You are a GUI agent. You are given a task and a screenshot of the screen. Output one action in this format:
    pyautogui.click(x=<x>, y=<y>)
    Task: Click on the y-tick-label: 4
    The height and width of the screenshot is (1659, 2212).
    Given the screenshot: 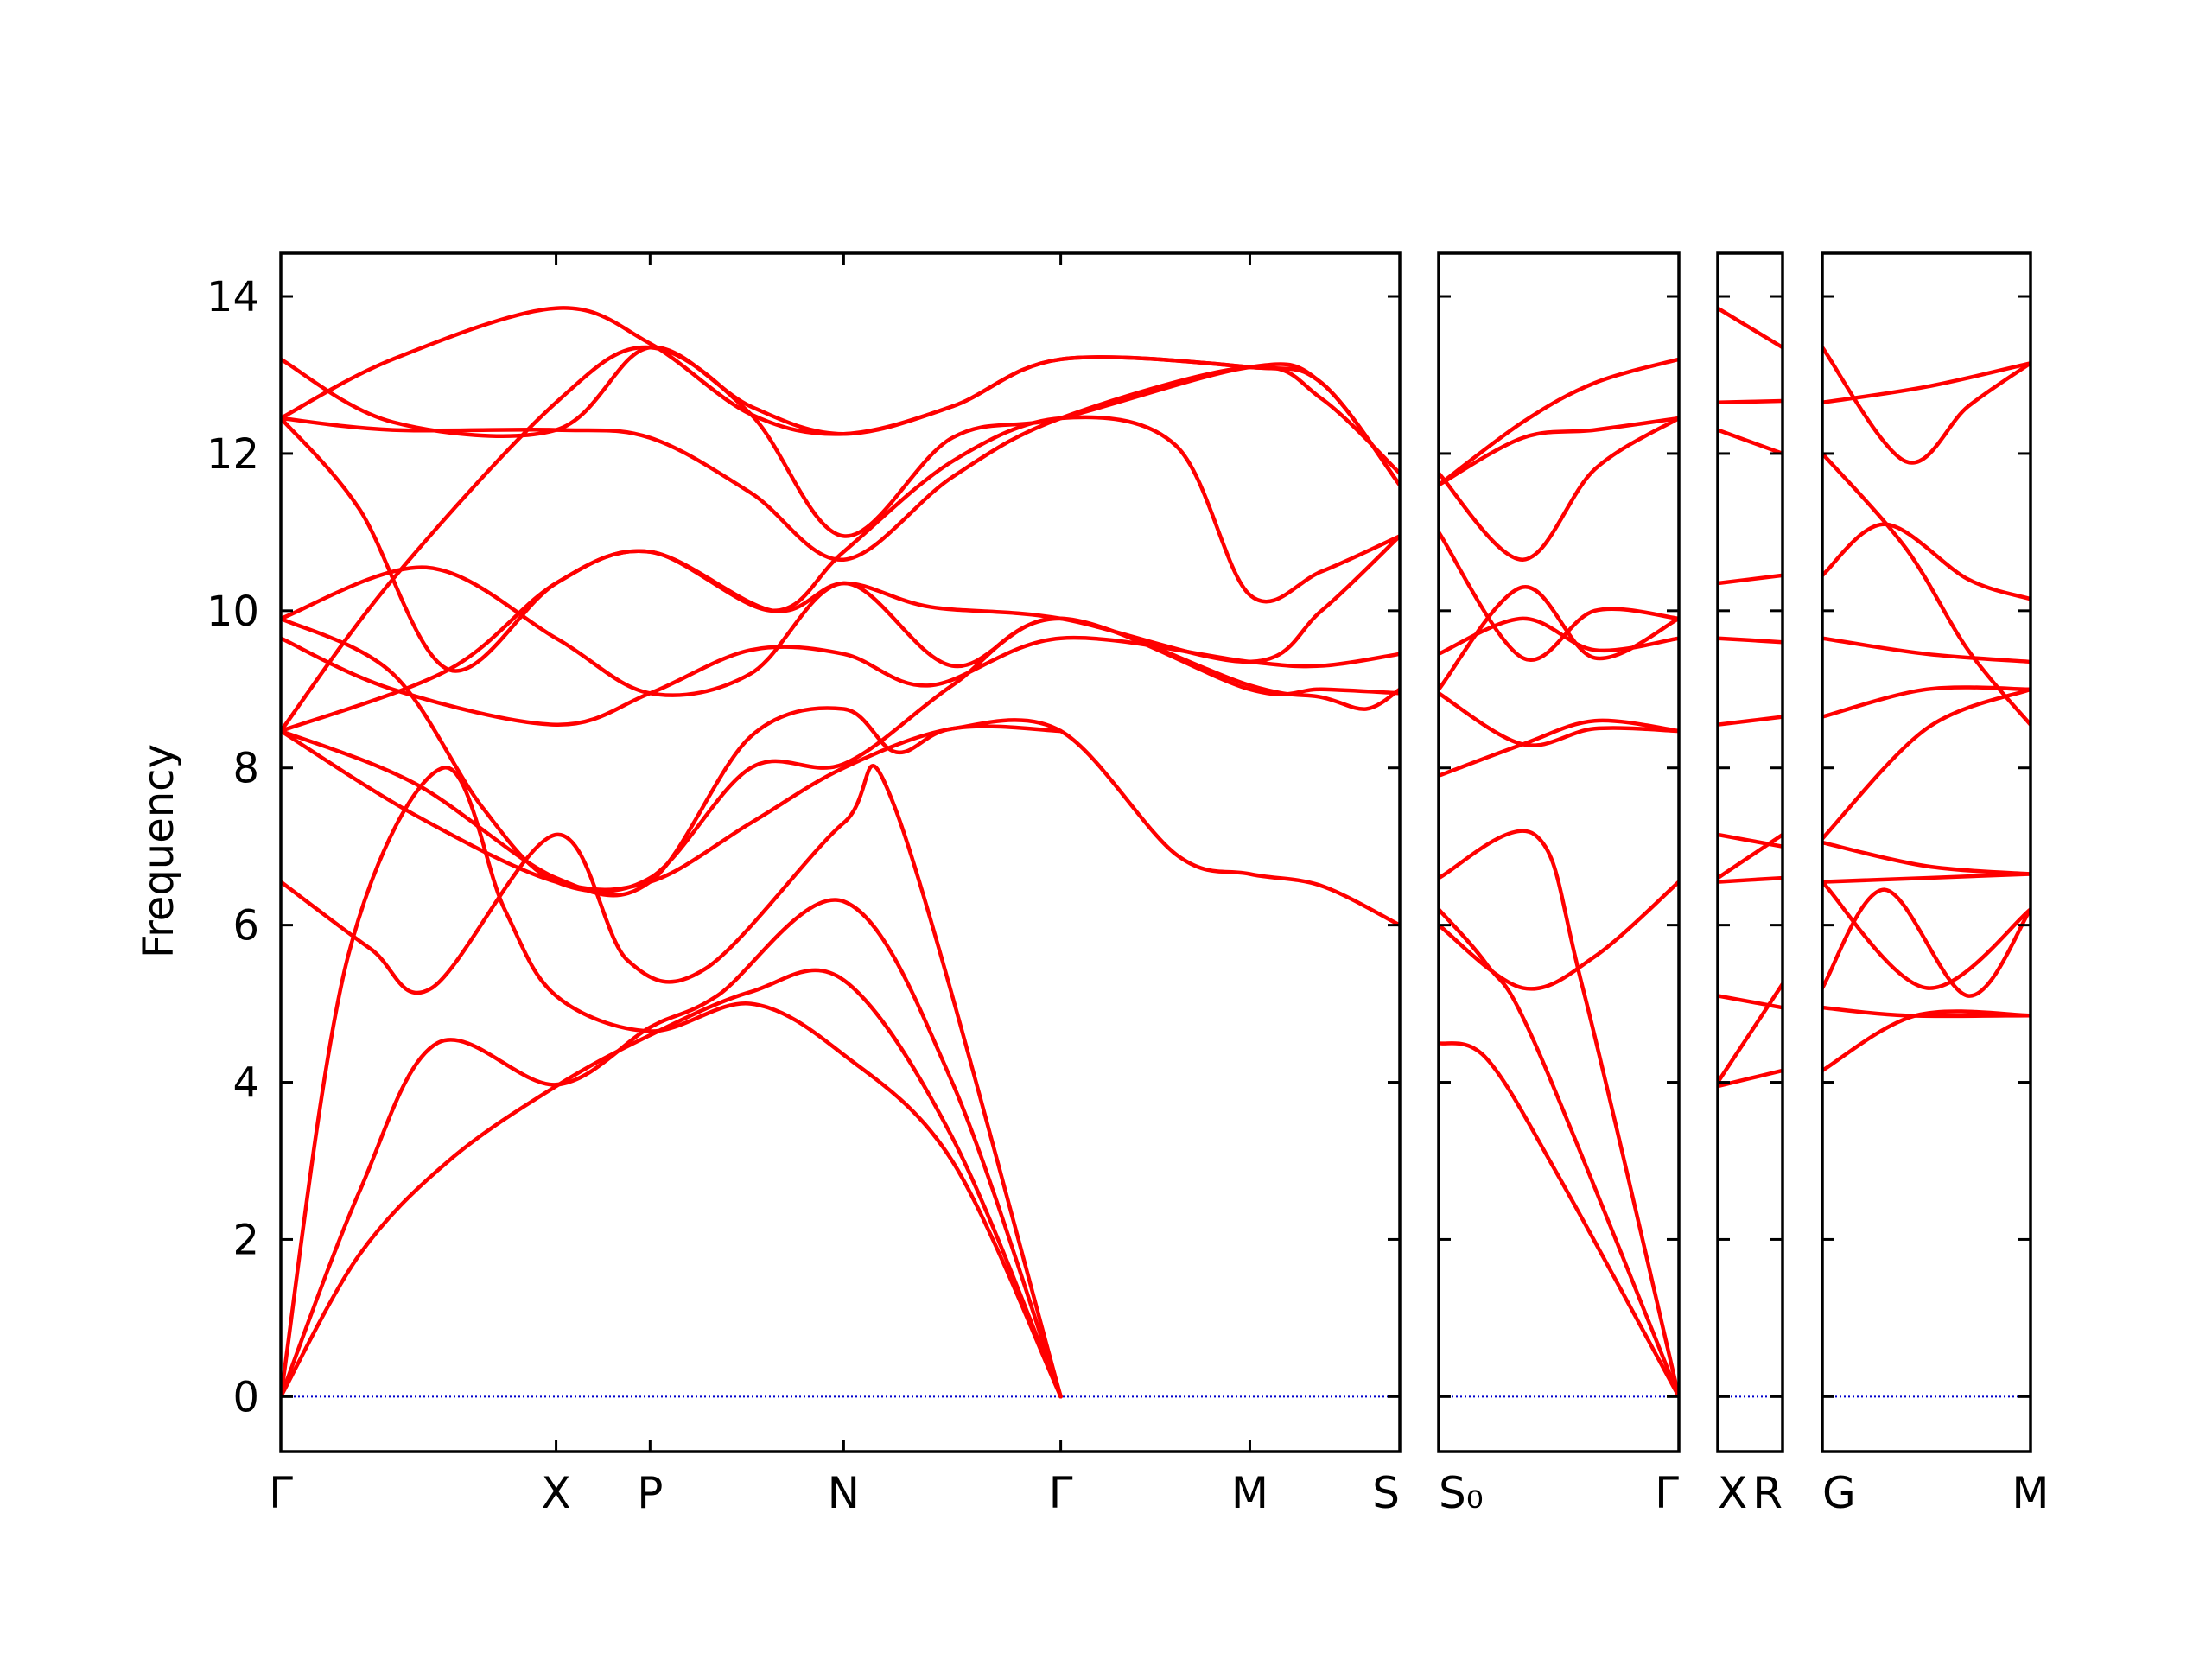 What is the action you would take?
    pyautogui.click(x=245, y=1083)
    